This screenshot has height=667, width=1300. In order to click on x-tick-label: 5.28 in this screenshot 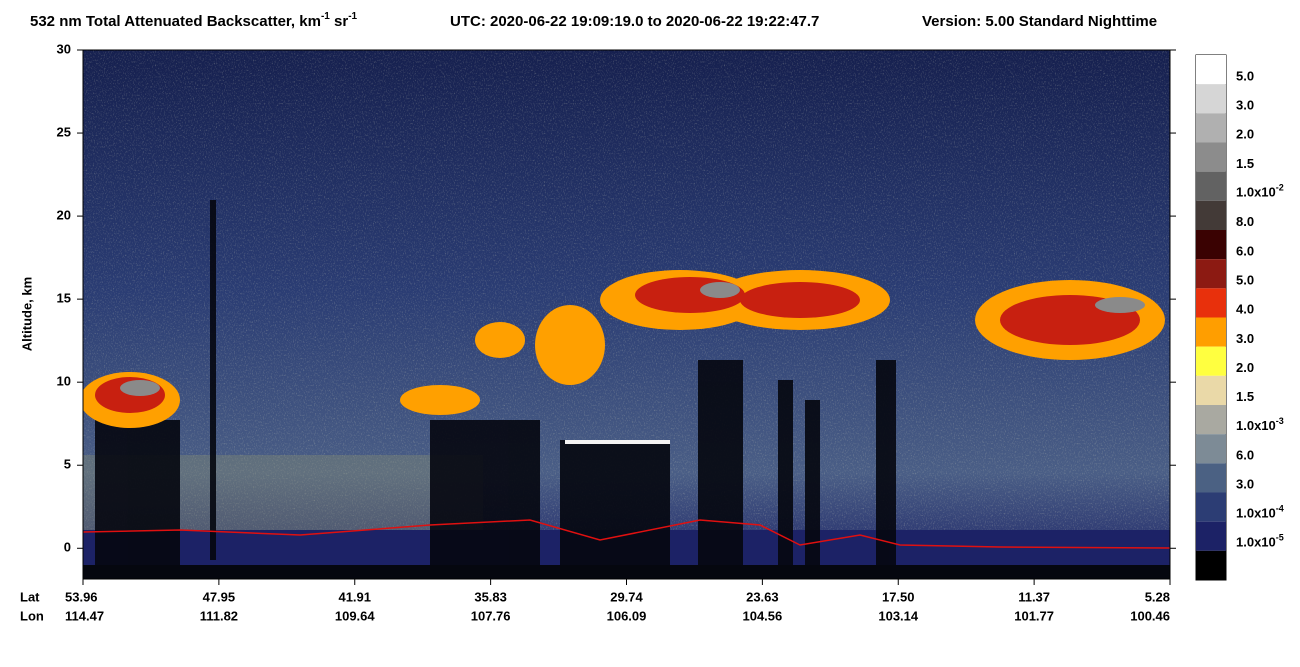, I will do `click(1157, 596)`.